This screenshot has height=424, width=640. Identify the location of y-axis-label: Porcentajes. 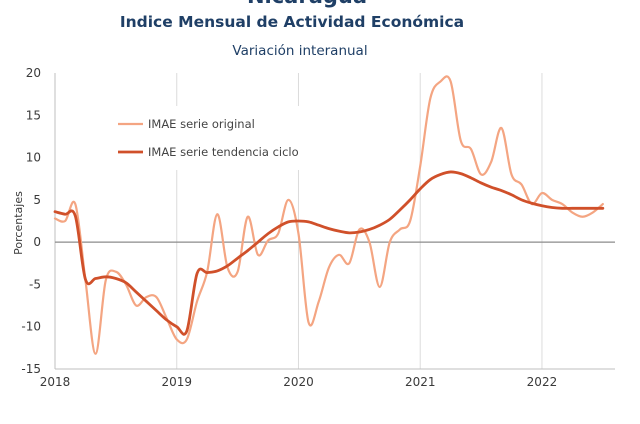
(18, 223).